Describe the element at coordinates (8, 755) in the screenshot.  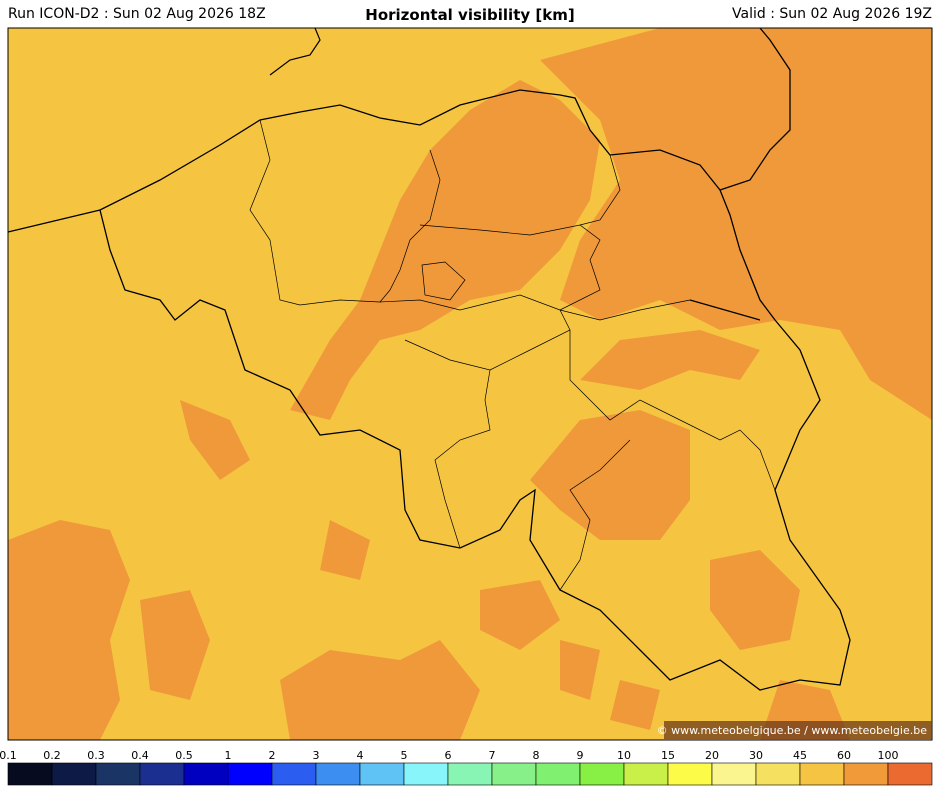
I see `colorbar-label: 0.1` at that location.